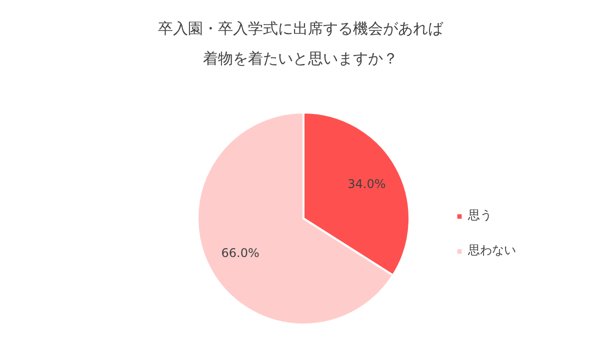  What do you see at coordinates (367, 183) in the screenshot?
I see `data-label: 34.0%` at bounding box center [367, 183].